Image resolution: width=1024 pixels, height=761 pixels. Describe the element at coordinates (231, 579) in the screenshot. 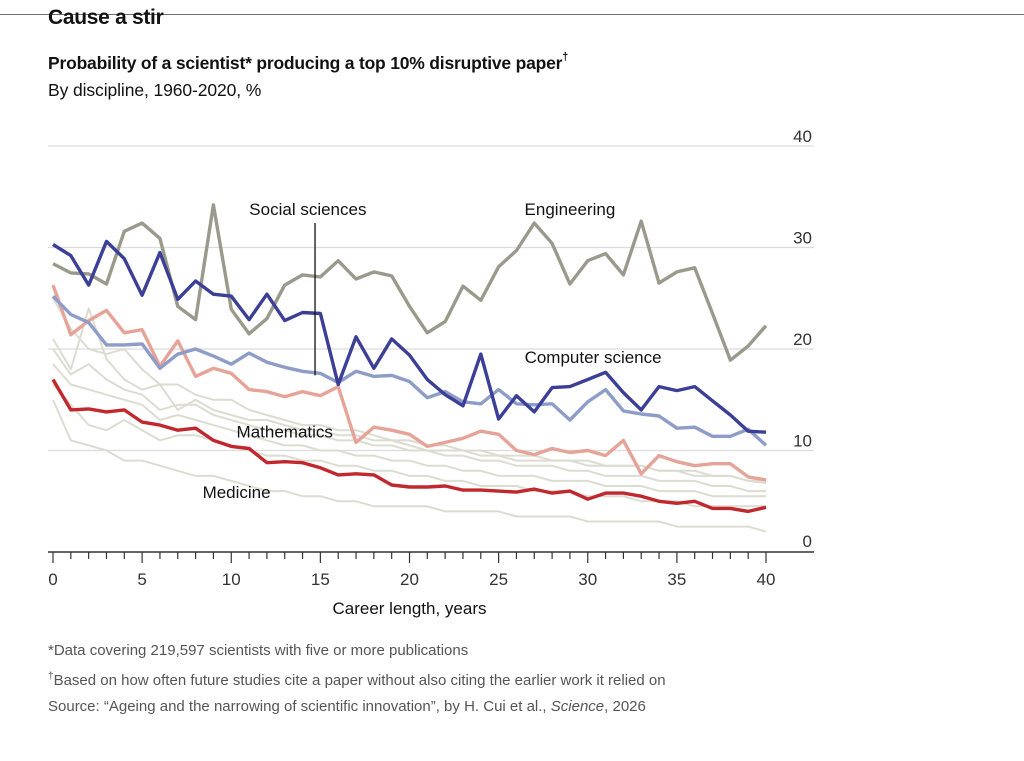

I see `x-tick-label: 10` at that location.